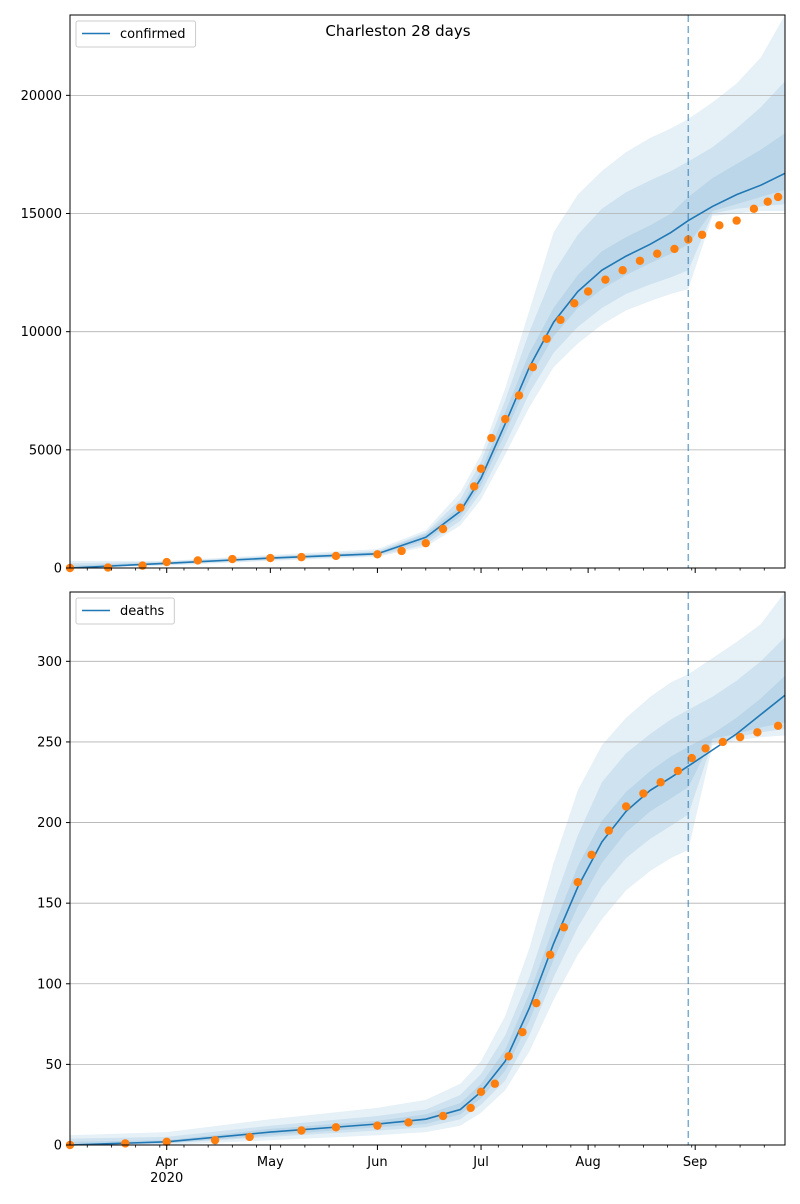  I want to click on deaths-y-tick-label: 250, so click(49, 742).